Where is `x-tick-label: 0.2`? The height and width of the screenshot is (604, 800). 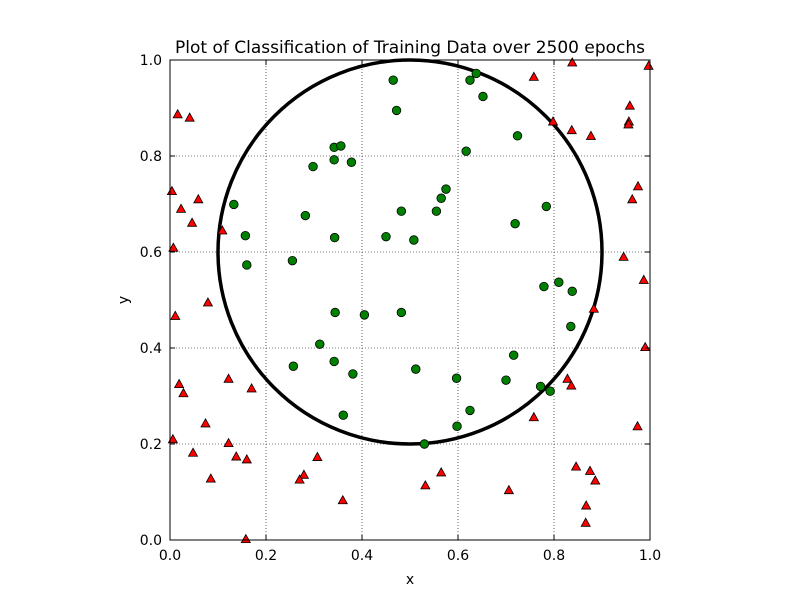
x-tick-label: 0.2 is located at coordinates (266, 556).